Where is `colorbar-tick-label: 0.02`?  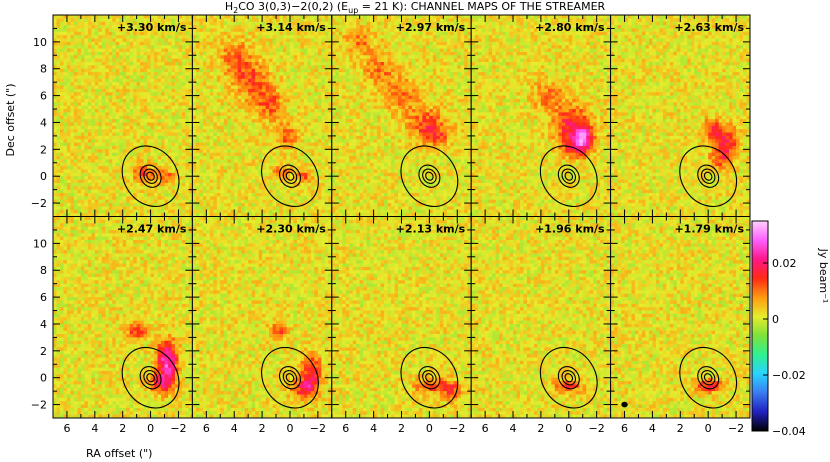 colorbar-tick-label: 0.02 is located at coordinates (784, 263).